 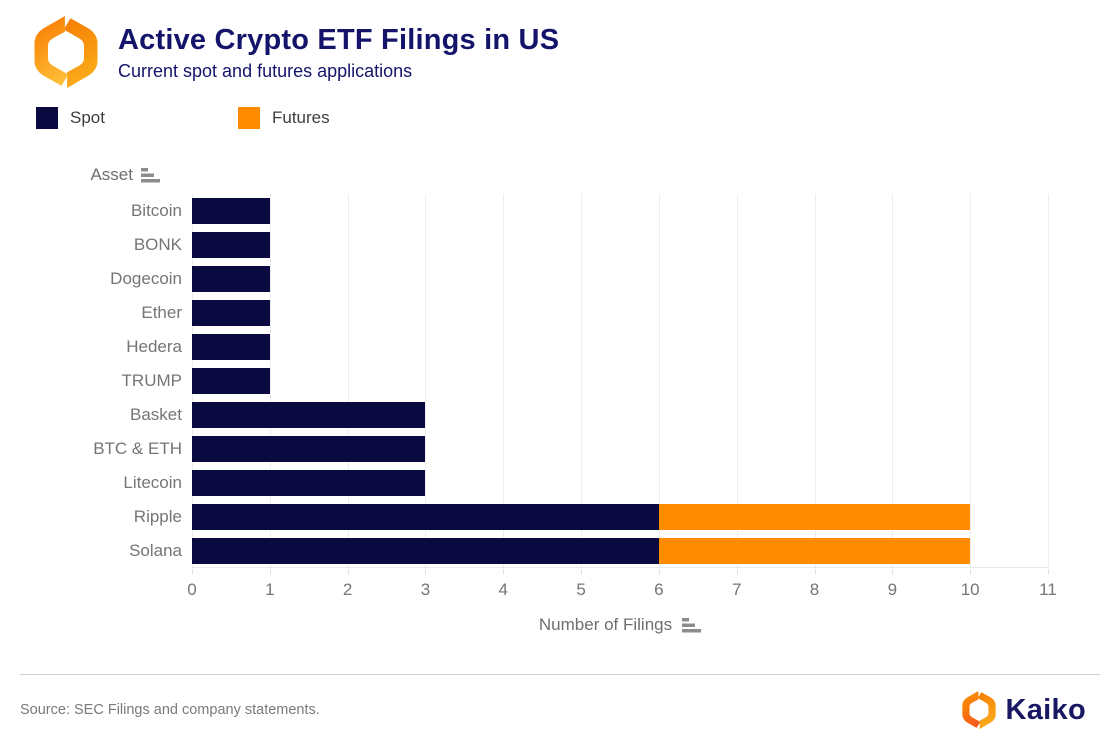 I want to click on x-tick-label: 4, so click(x=503, y=589).